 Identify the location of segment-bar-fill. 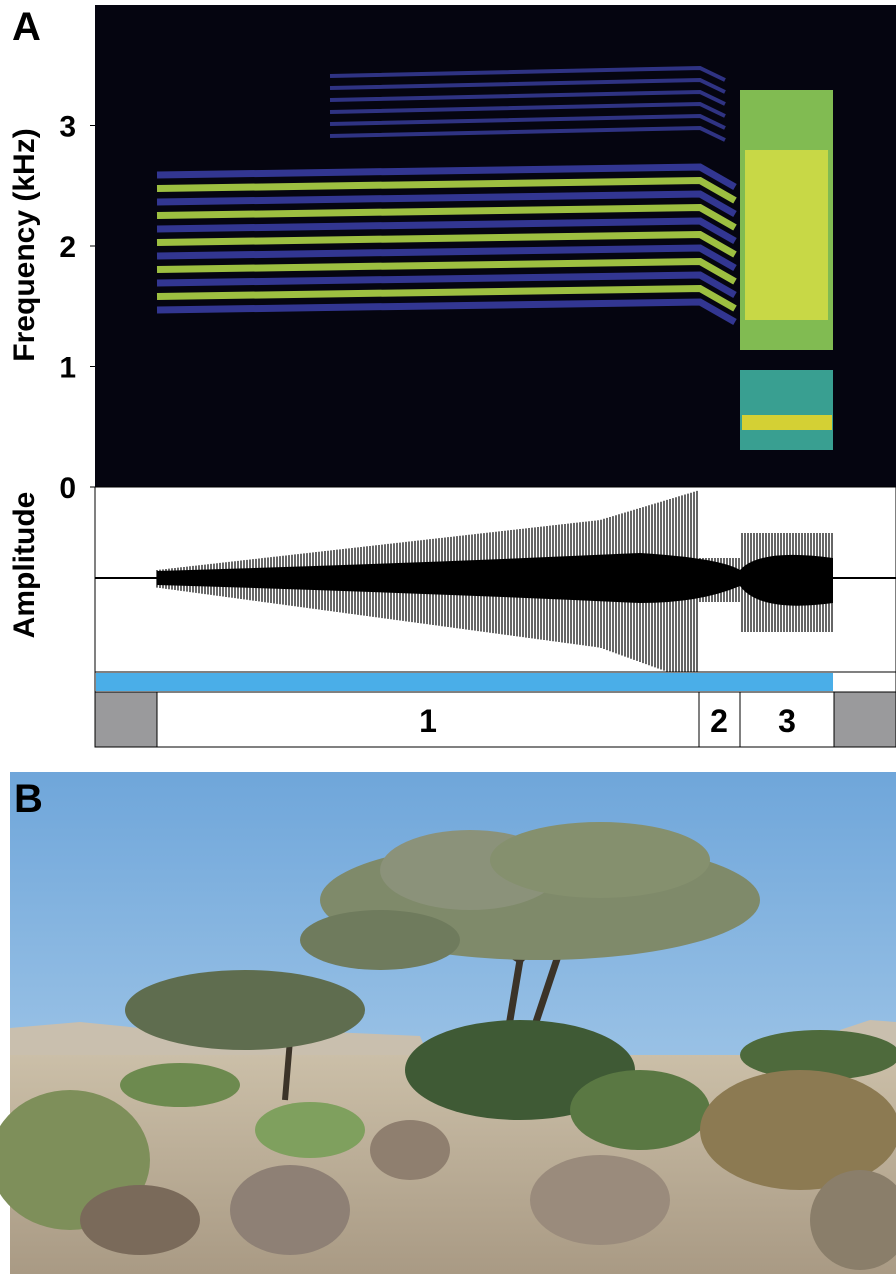
(464, 682).